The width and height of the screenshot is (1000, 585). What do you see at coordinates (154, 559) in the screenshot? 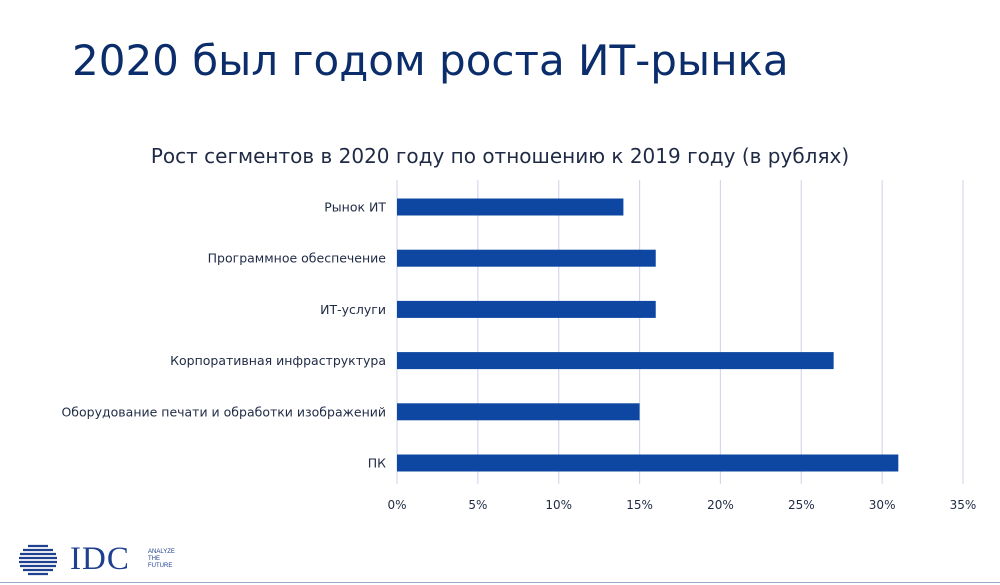
I see `logo-tagline-line: THE` at bounding box center [154, 559].